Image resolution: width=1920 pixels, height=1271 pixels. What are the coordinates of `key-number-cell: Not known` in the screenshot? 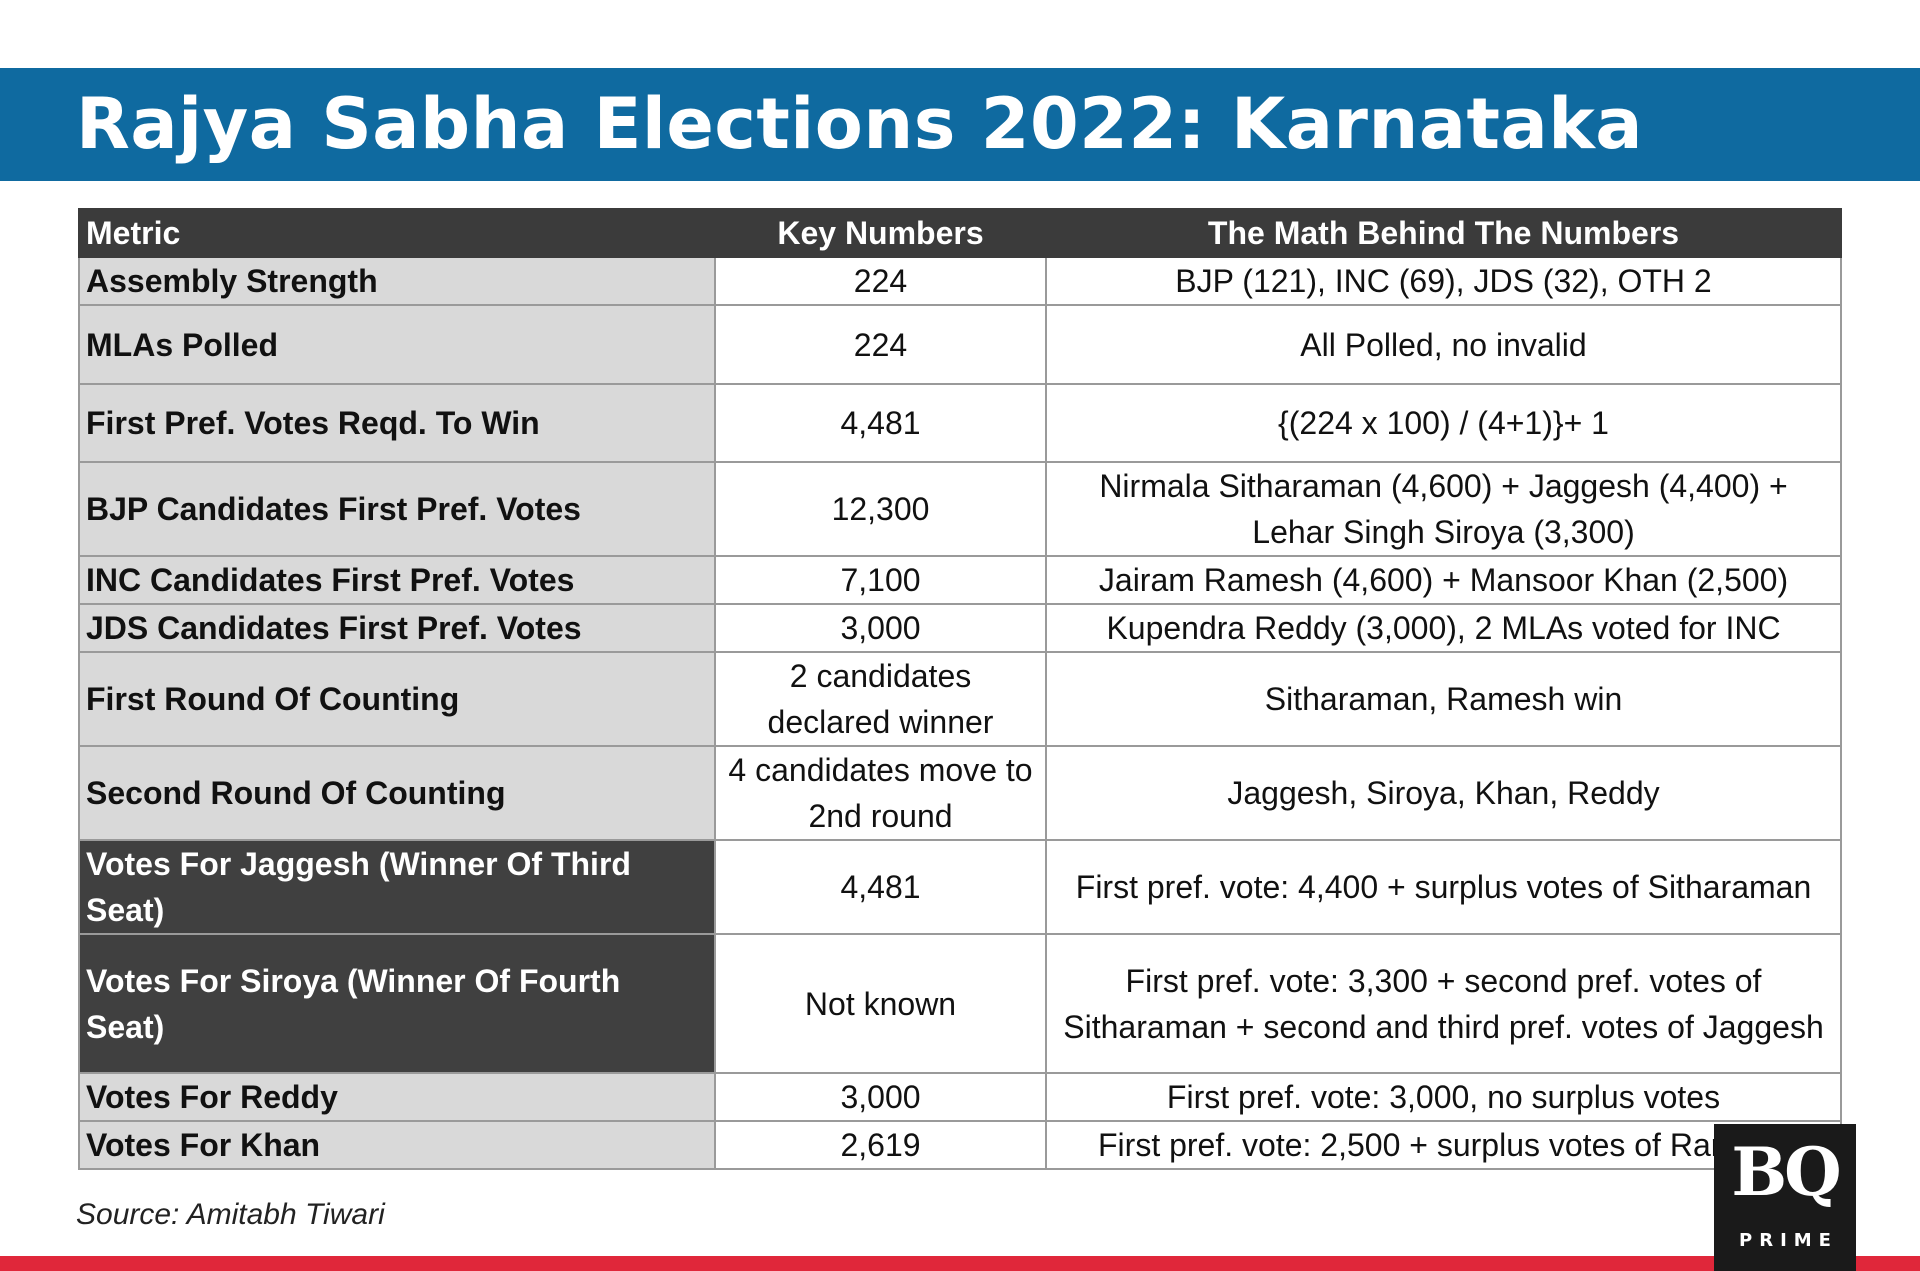 It's located at (880, 1003).